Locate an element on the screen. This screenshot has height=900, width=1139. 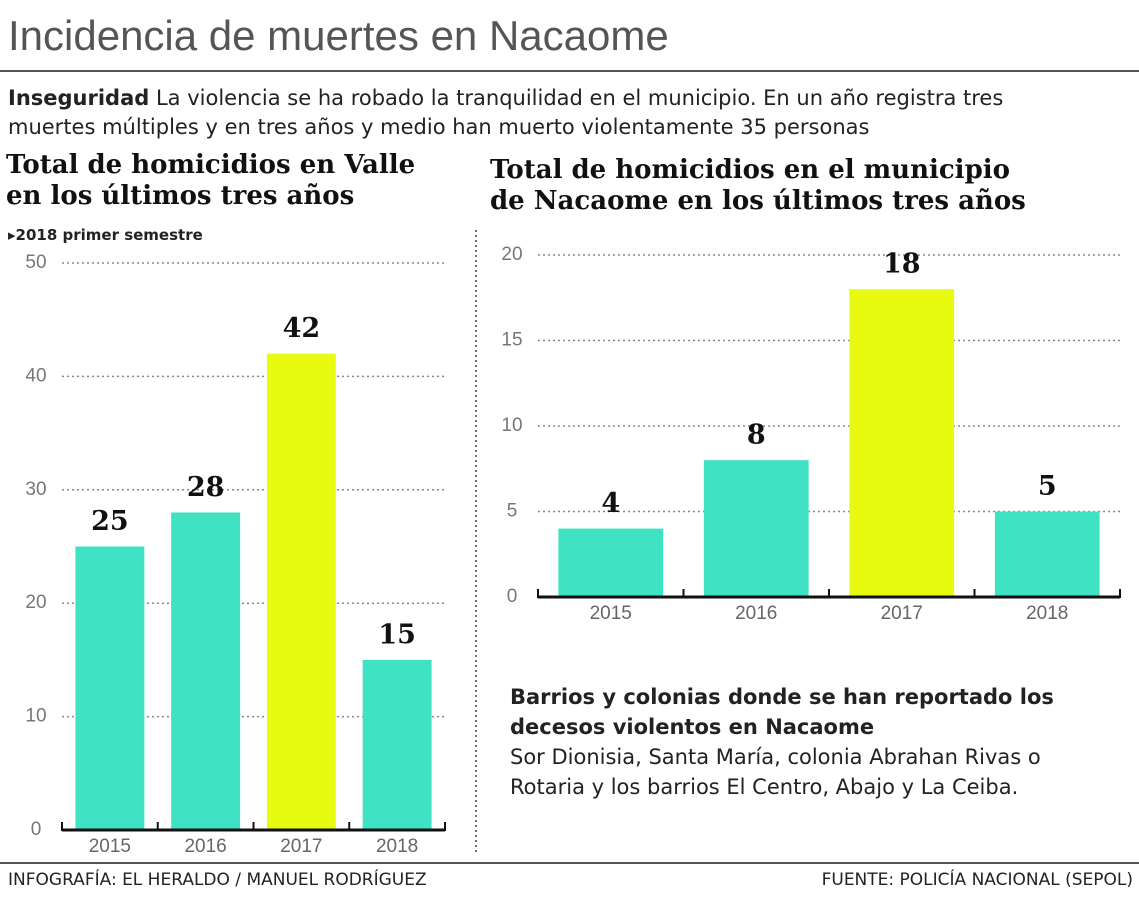
value-label: 15 is located at coordinates (397, 634).